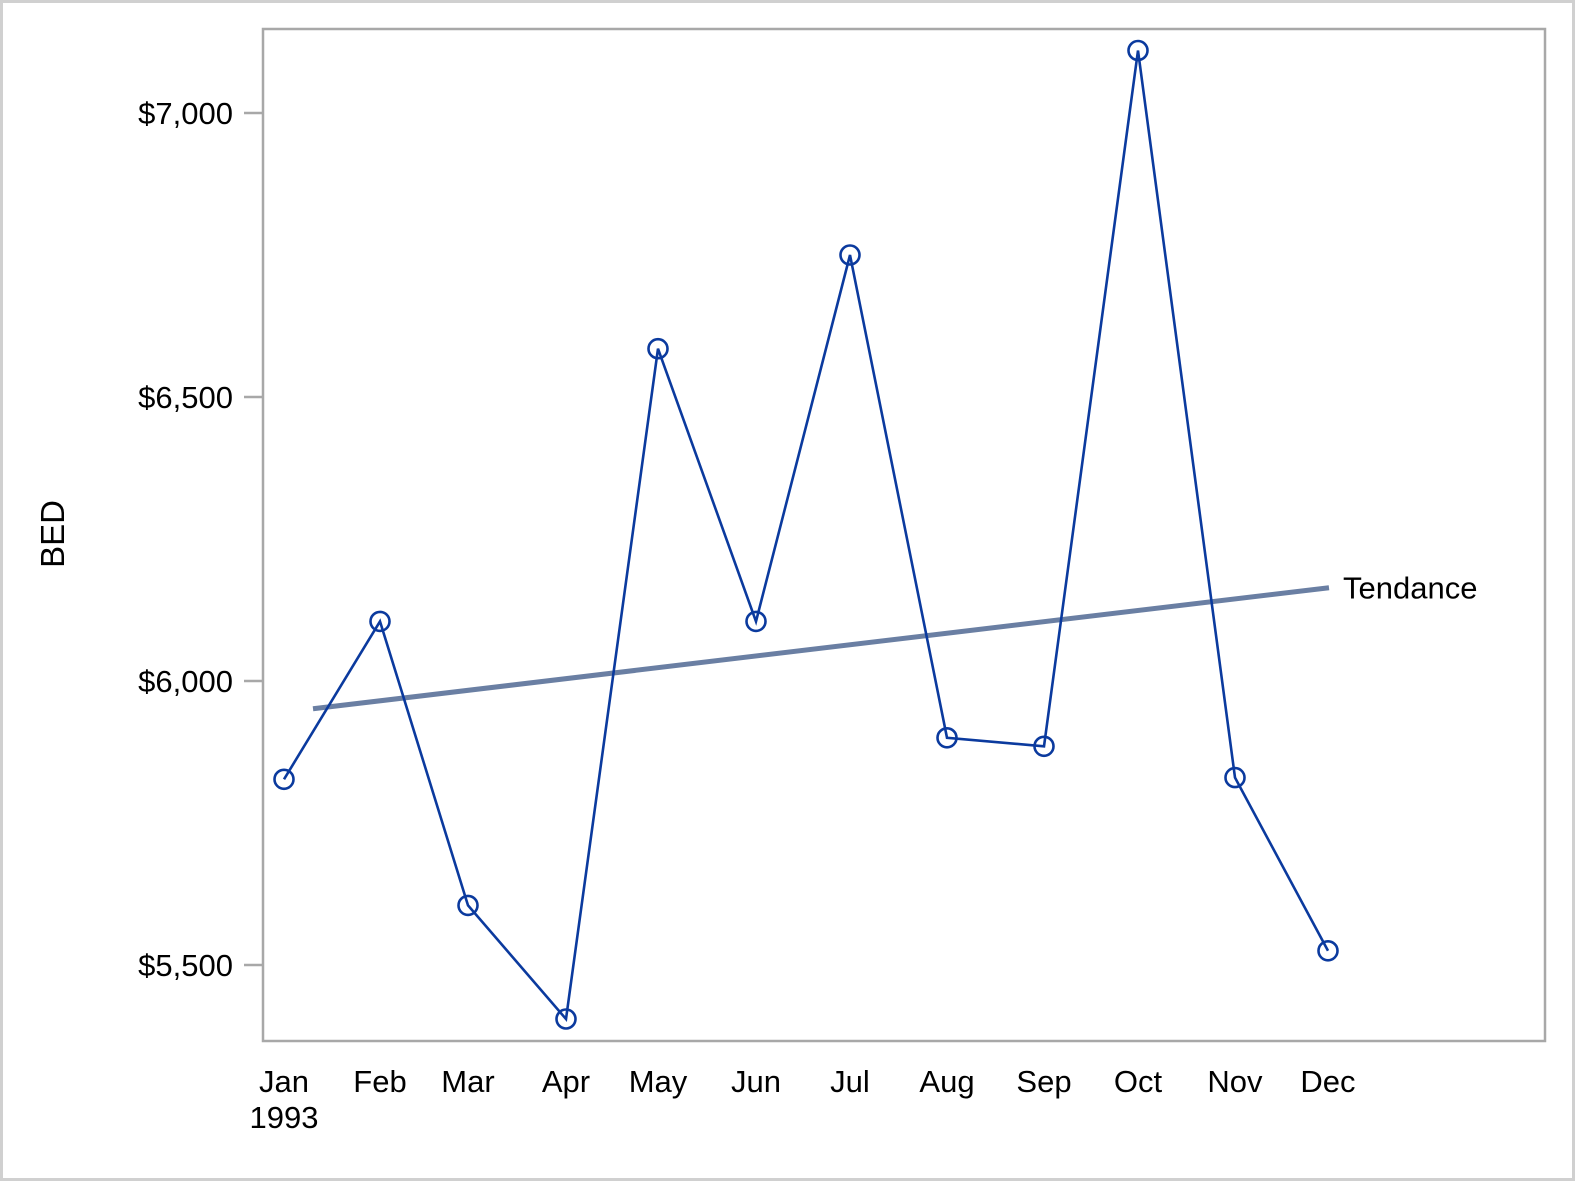 The height and width of the screenshot is (1181, 1575). What do you see at coordinates (467, 1081) in the screenshot?
I see `x-tick-label: Mar` at bounding box center [467, 1081].